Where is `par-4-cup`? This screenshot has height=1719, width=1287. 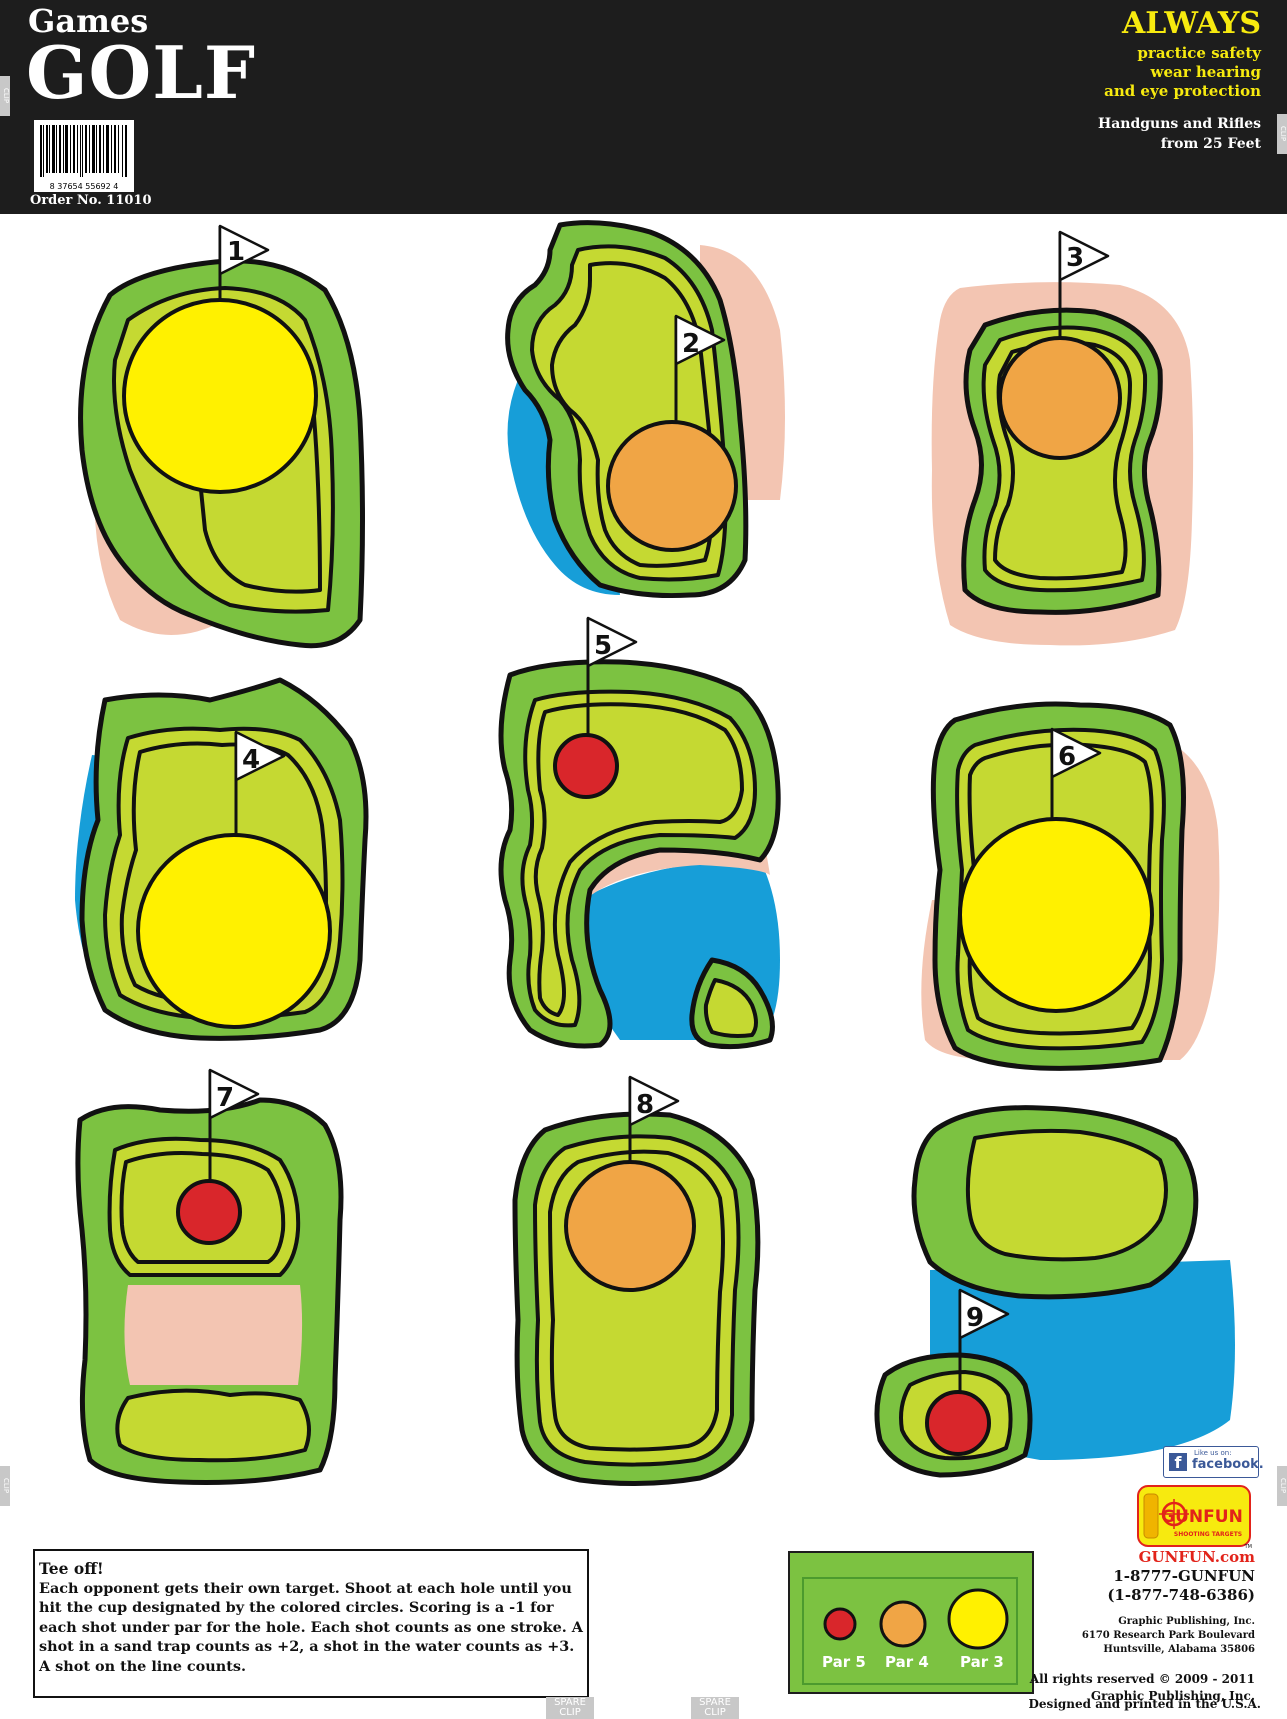
par-4-cup is located at coordinates (903, 1624).